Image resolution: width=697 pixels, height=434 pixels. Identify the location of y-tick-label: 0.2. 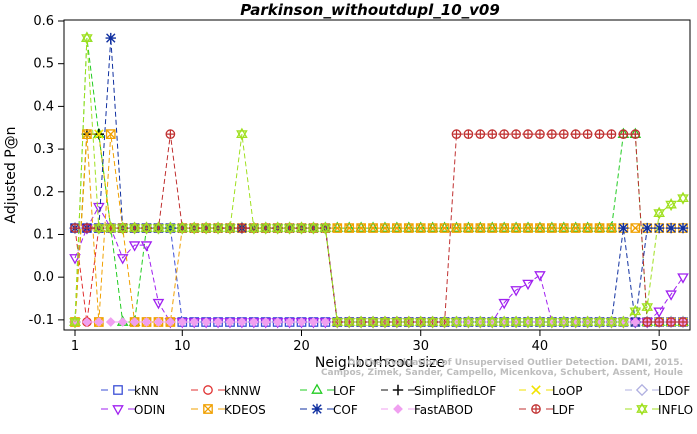
(43, 192).